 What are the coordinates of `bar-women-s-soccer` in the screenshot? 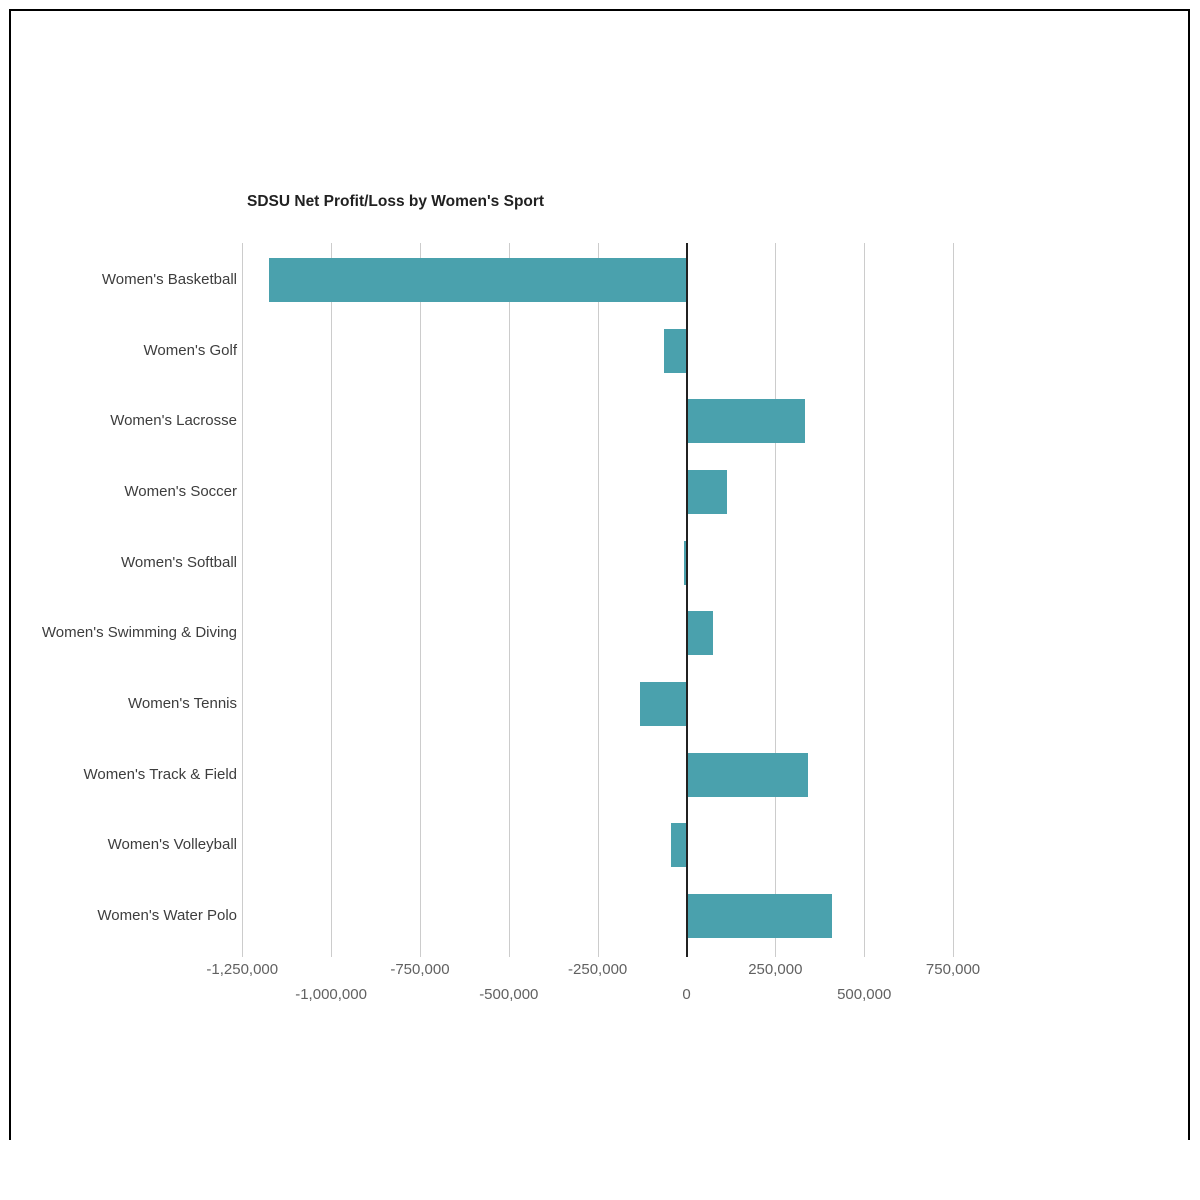 It's located at (707, 491).